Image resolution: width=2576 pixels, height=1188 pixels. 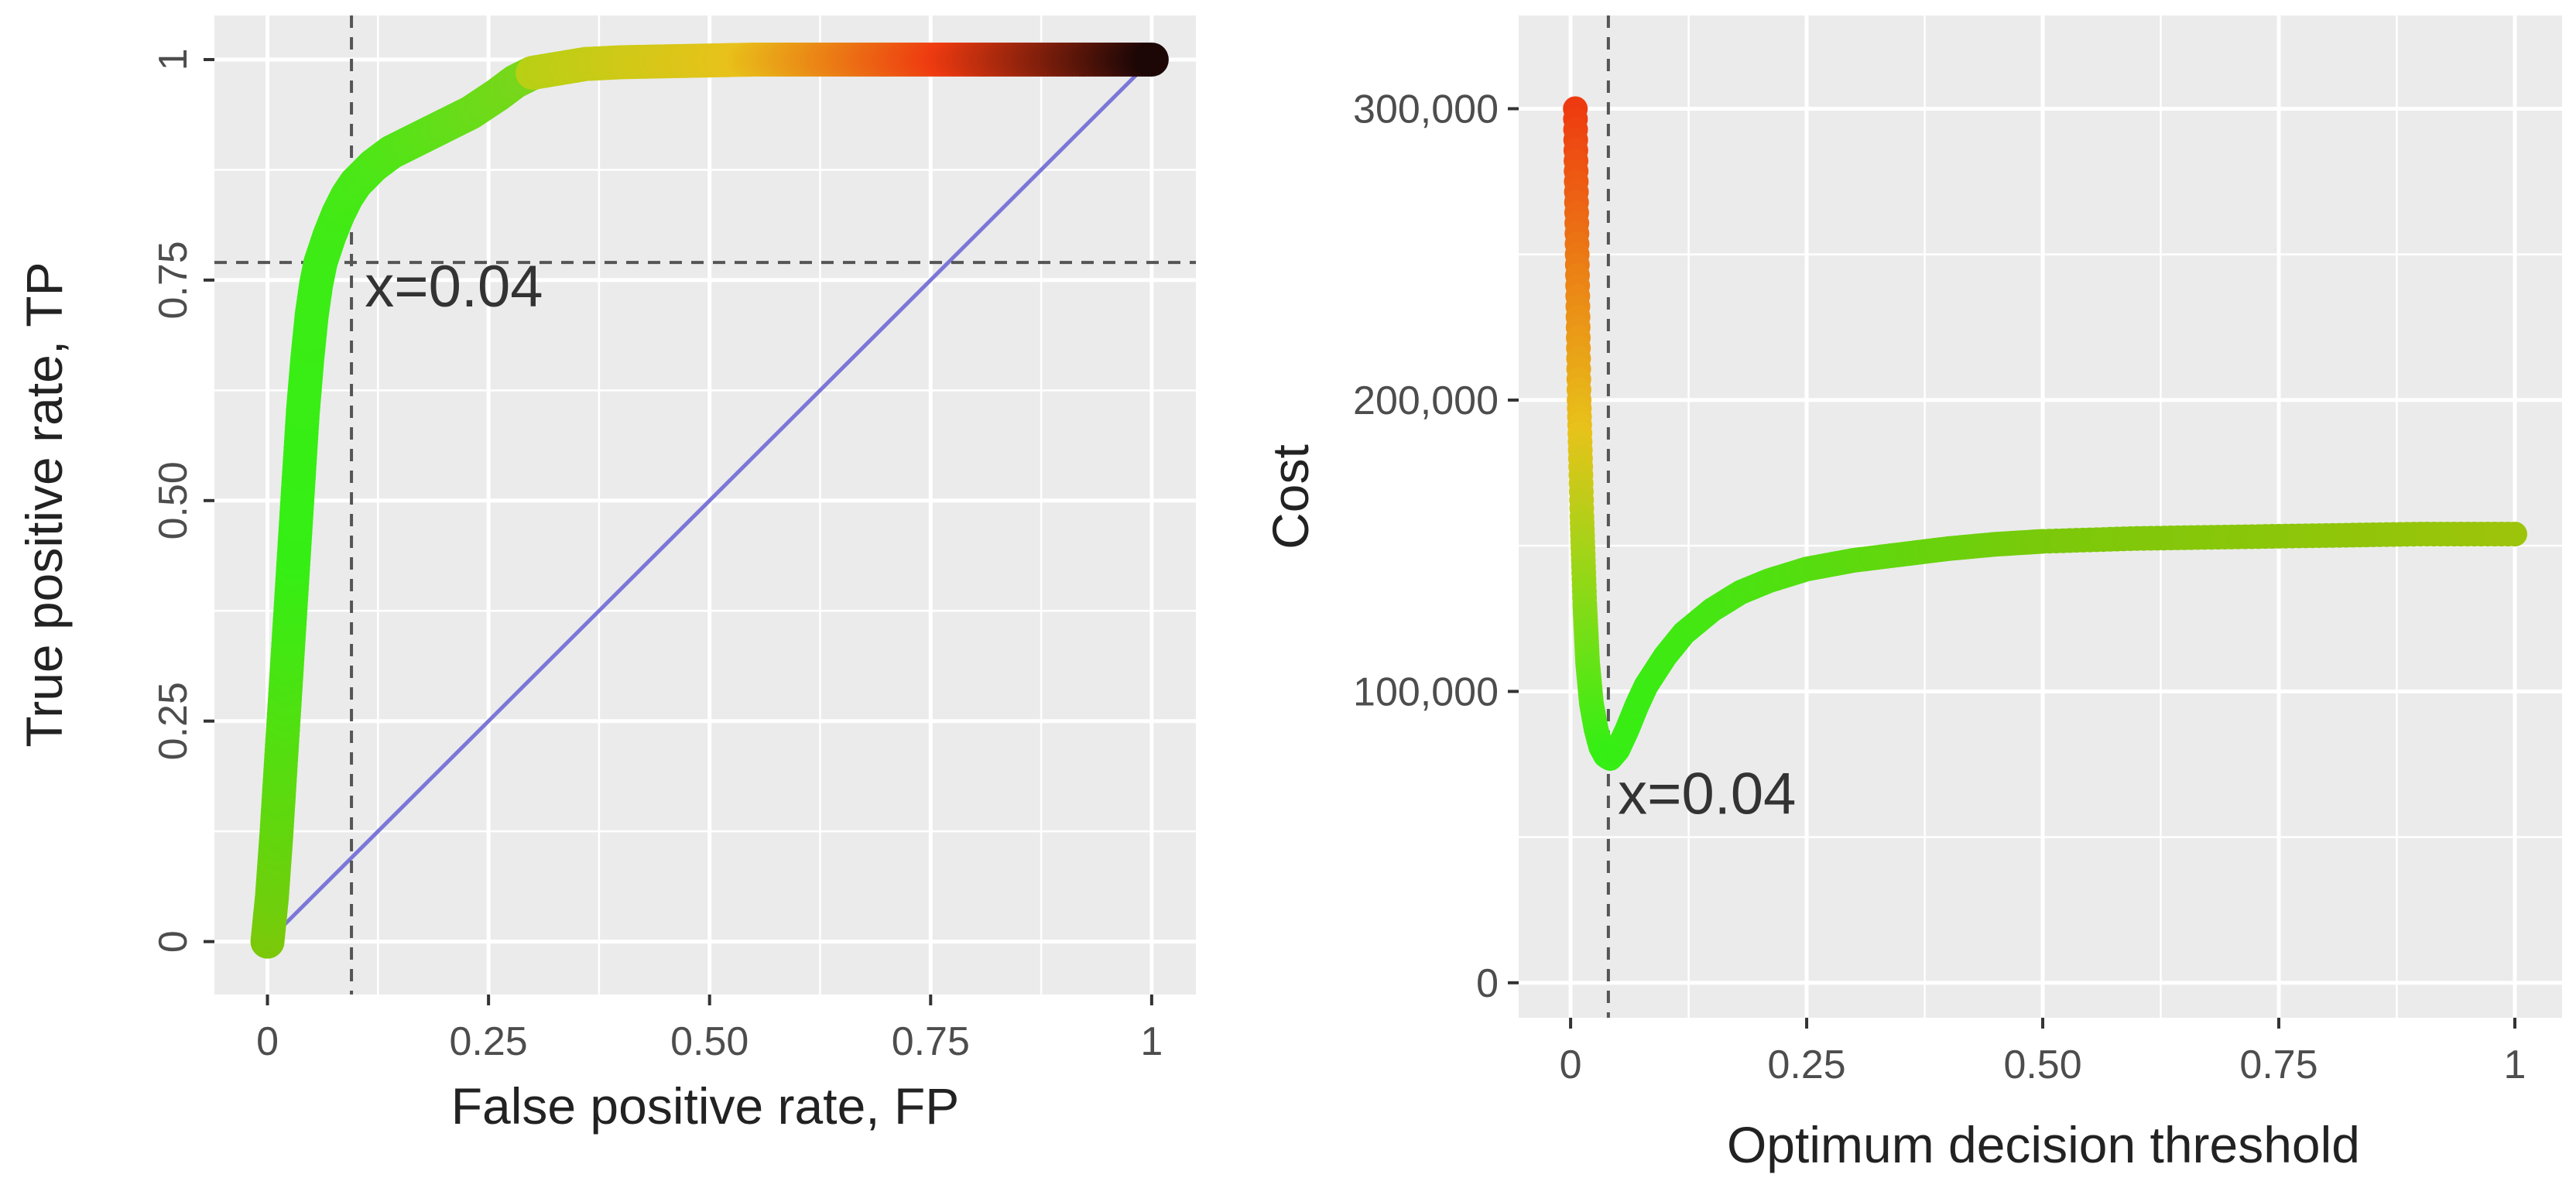 I want to click on cost-y-tick-label: 200,000, so click(x=1426, y=401).